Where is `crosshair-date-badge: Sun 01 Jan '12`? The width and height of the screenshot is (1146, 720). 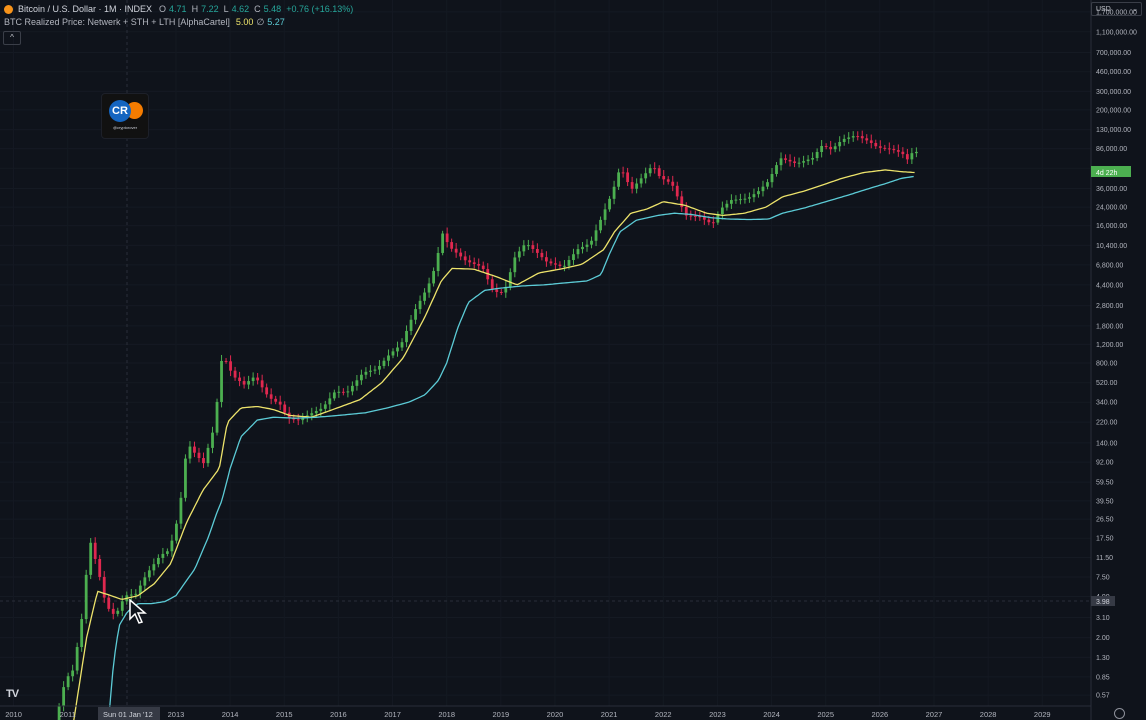
crosshair-date-badge: Sun 01 Jan '12 is located at coordinates (129, 713).